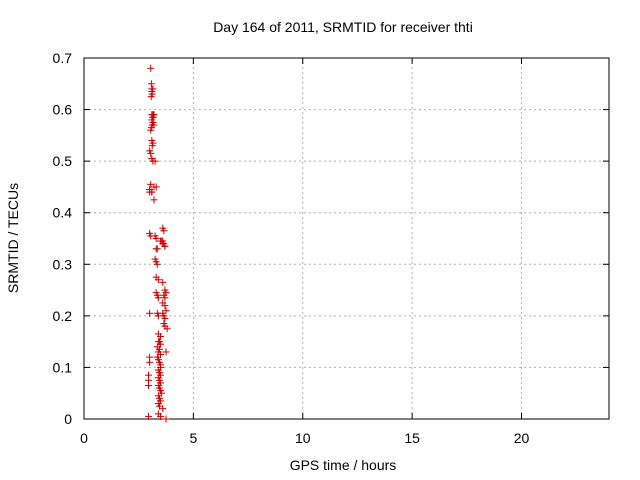  I want to click on x-tick-label: 15, so click(412, 438).